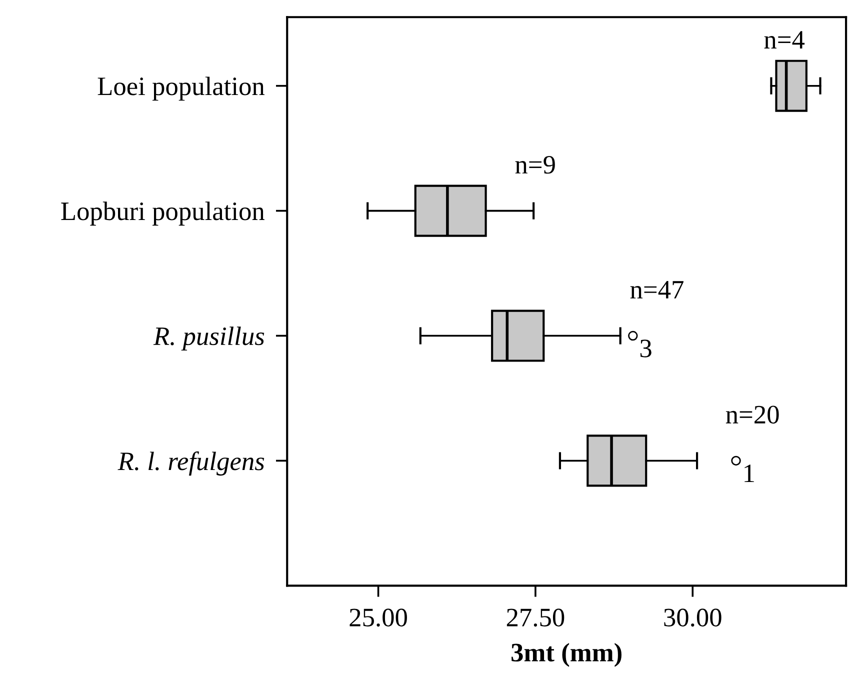 The image size is (852, 685). What do you see at coordinates (378, 617) in the screenshot?
I see `x-tick-label: 25.00` at bounding box center [378, 617].